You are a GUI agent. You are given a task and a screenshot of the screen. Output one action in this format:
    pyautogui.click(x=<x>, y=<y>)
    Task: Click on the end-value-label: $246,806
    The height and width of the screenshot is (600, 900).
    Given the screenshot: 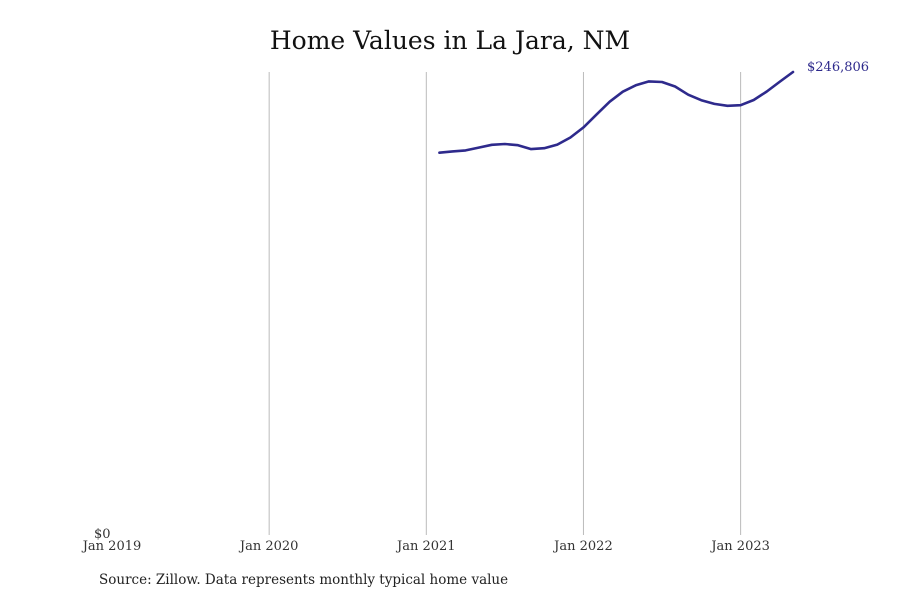 What is the action you would take?
    pyautogui.click(x=838, y=67)
    